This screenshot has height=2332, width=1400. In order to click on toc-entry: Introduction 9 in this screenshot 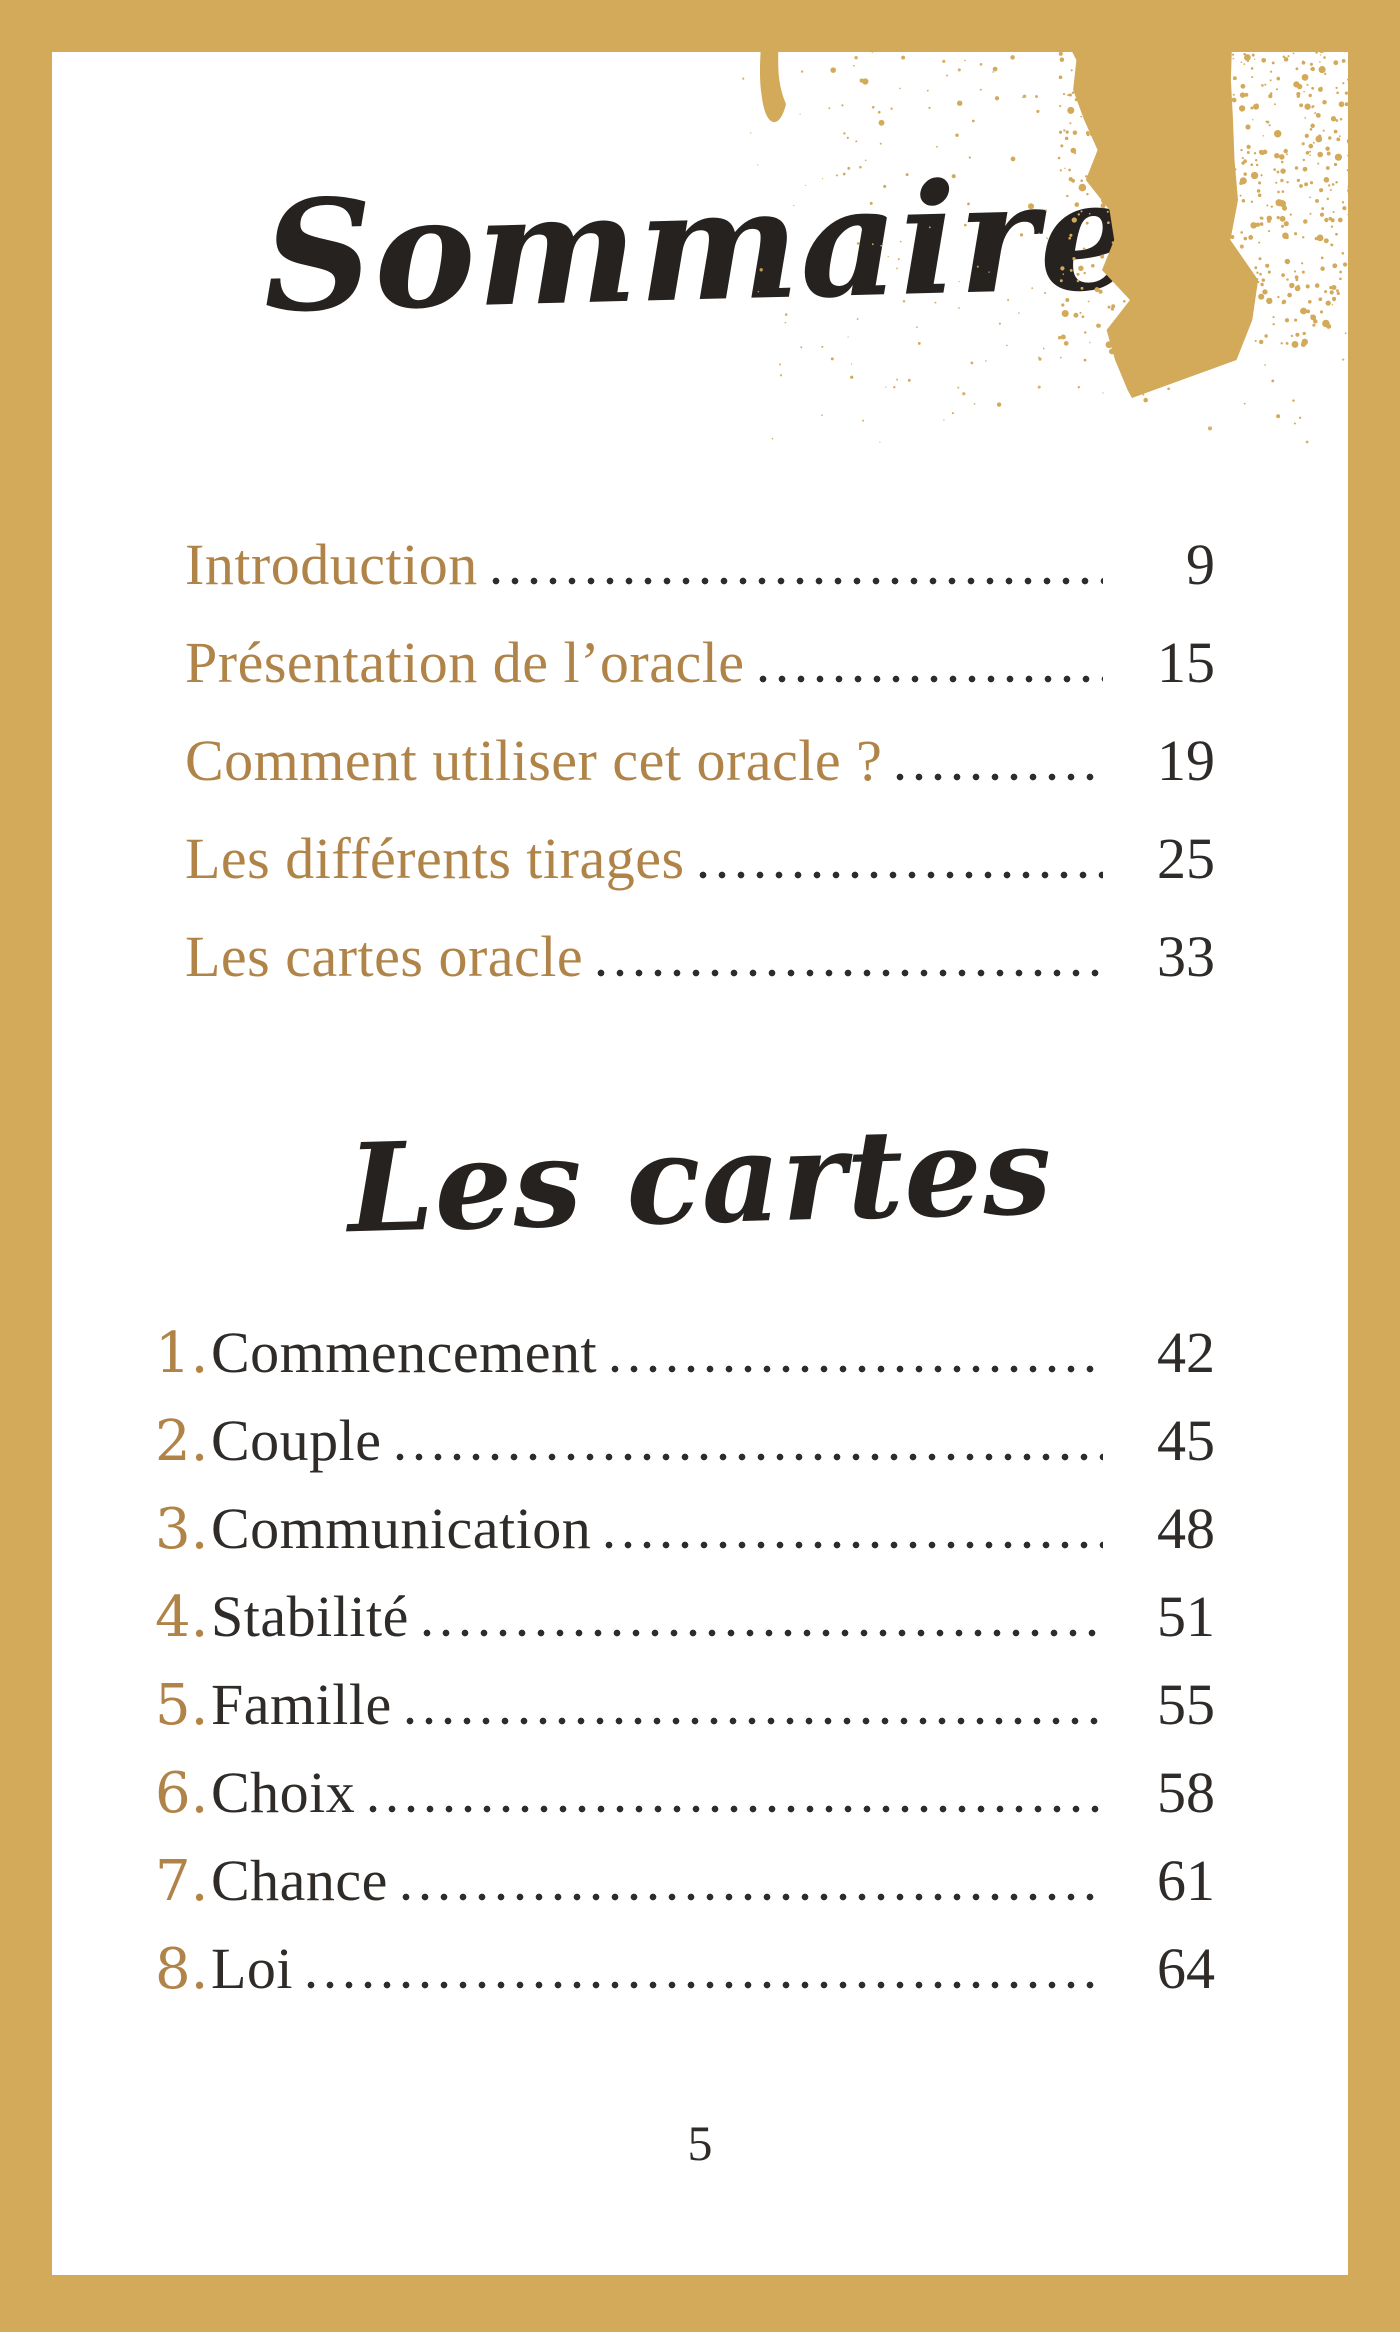, I will do `click(700, 549)`.